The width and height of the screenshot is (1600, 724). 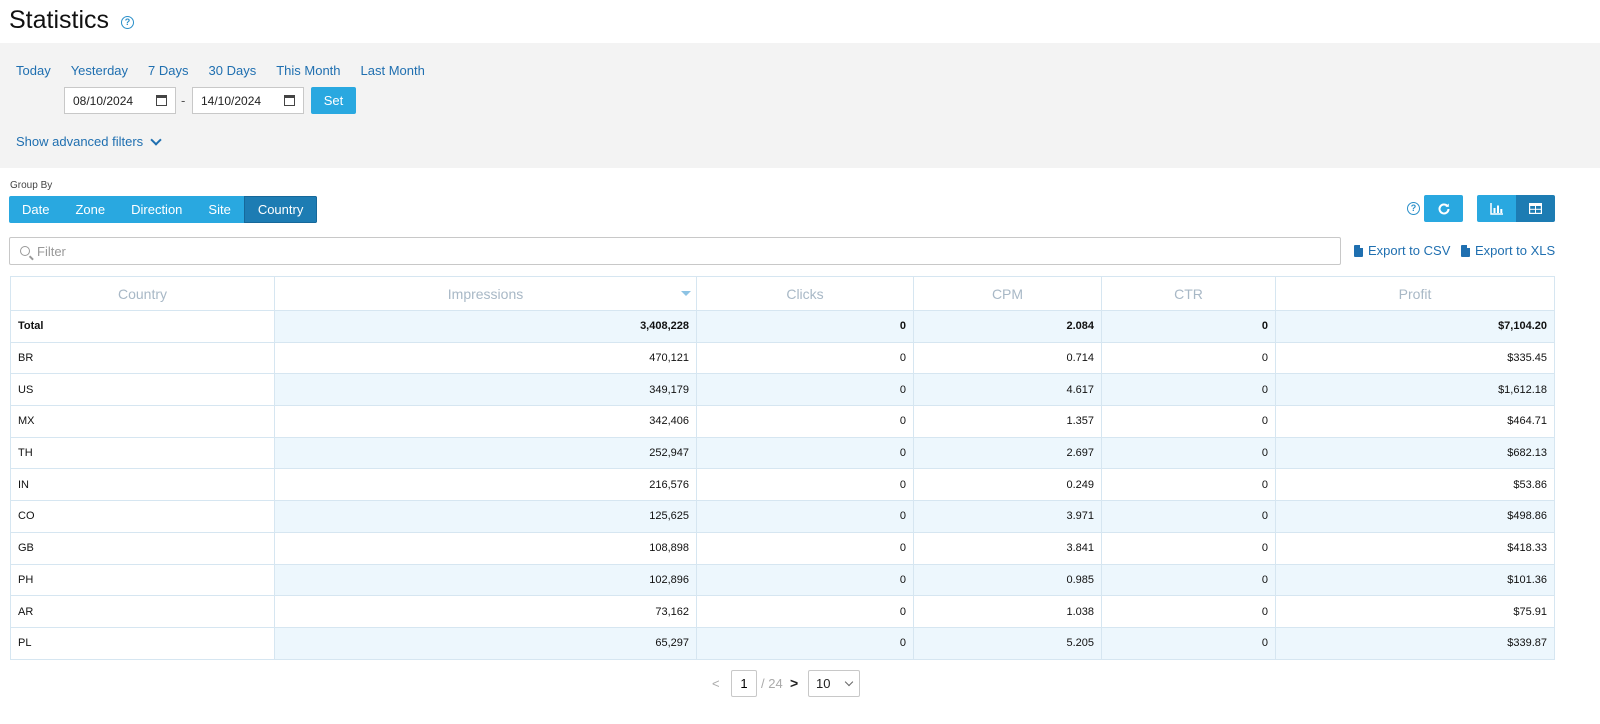 What do you see at coordinates (1415, 293) in the screenshot?
I see `column-header-profit: Profit` at bounding box center [1415, 293].